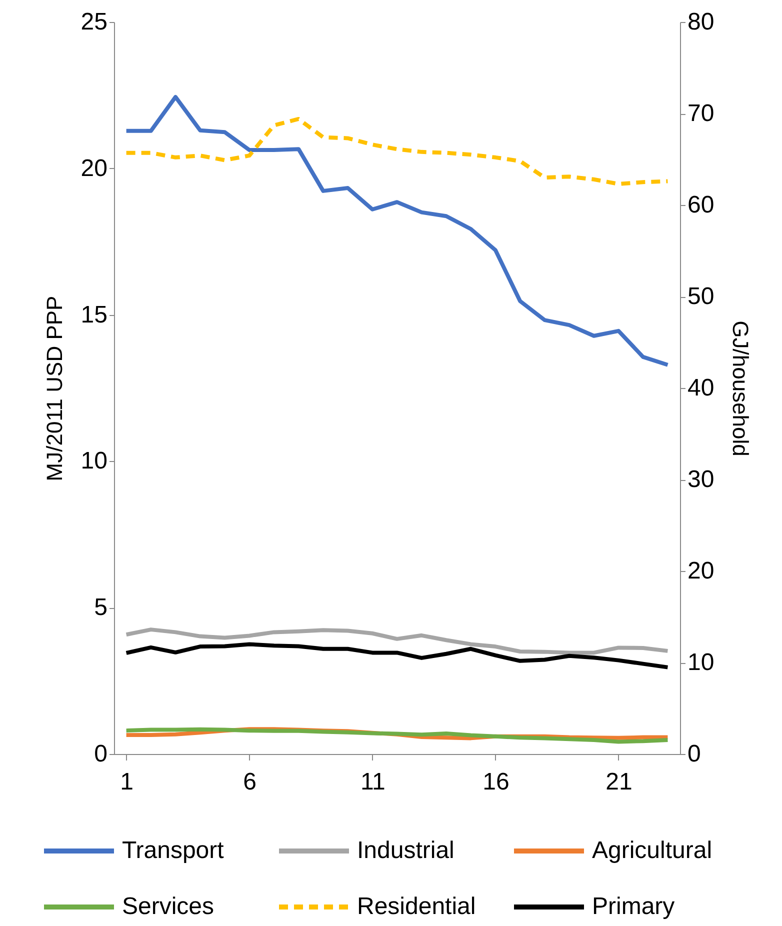 The width and height of the screenshot is (782, 926). Describe the element at coordinates (94, 461) in the screenshot. I see `y-tick-label: 10` at that location.